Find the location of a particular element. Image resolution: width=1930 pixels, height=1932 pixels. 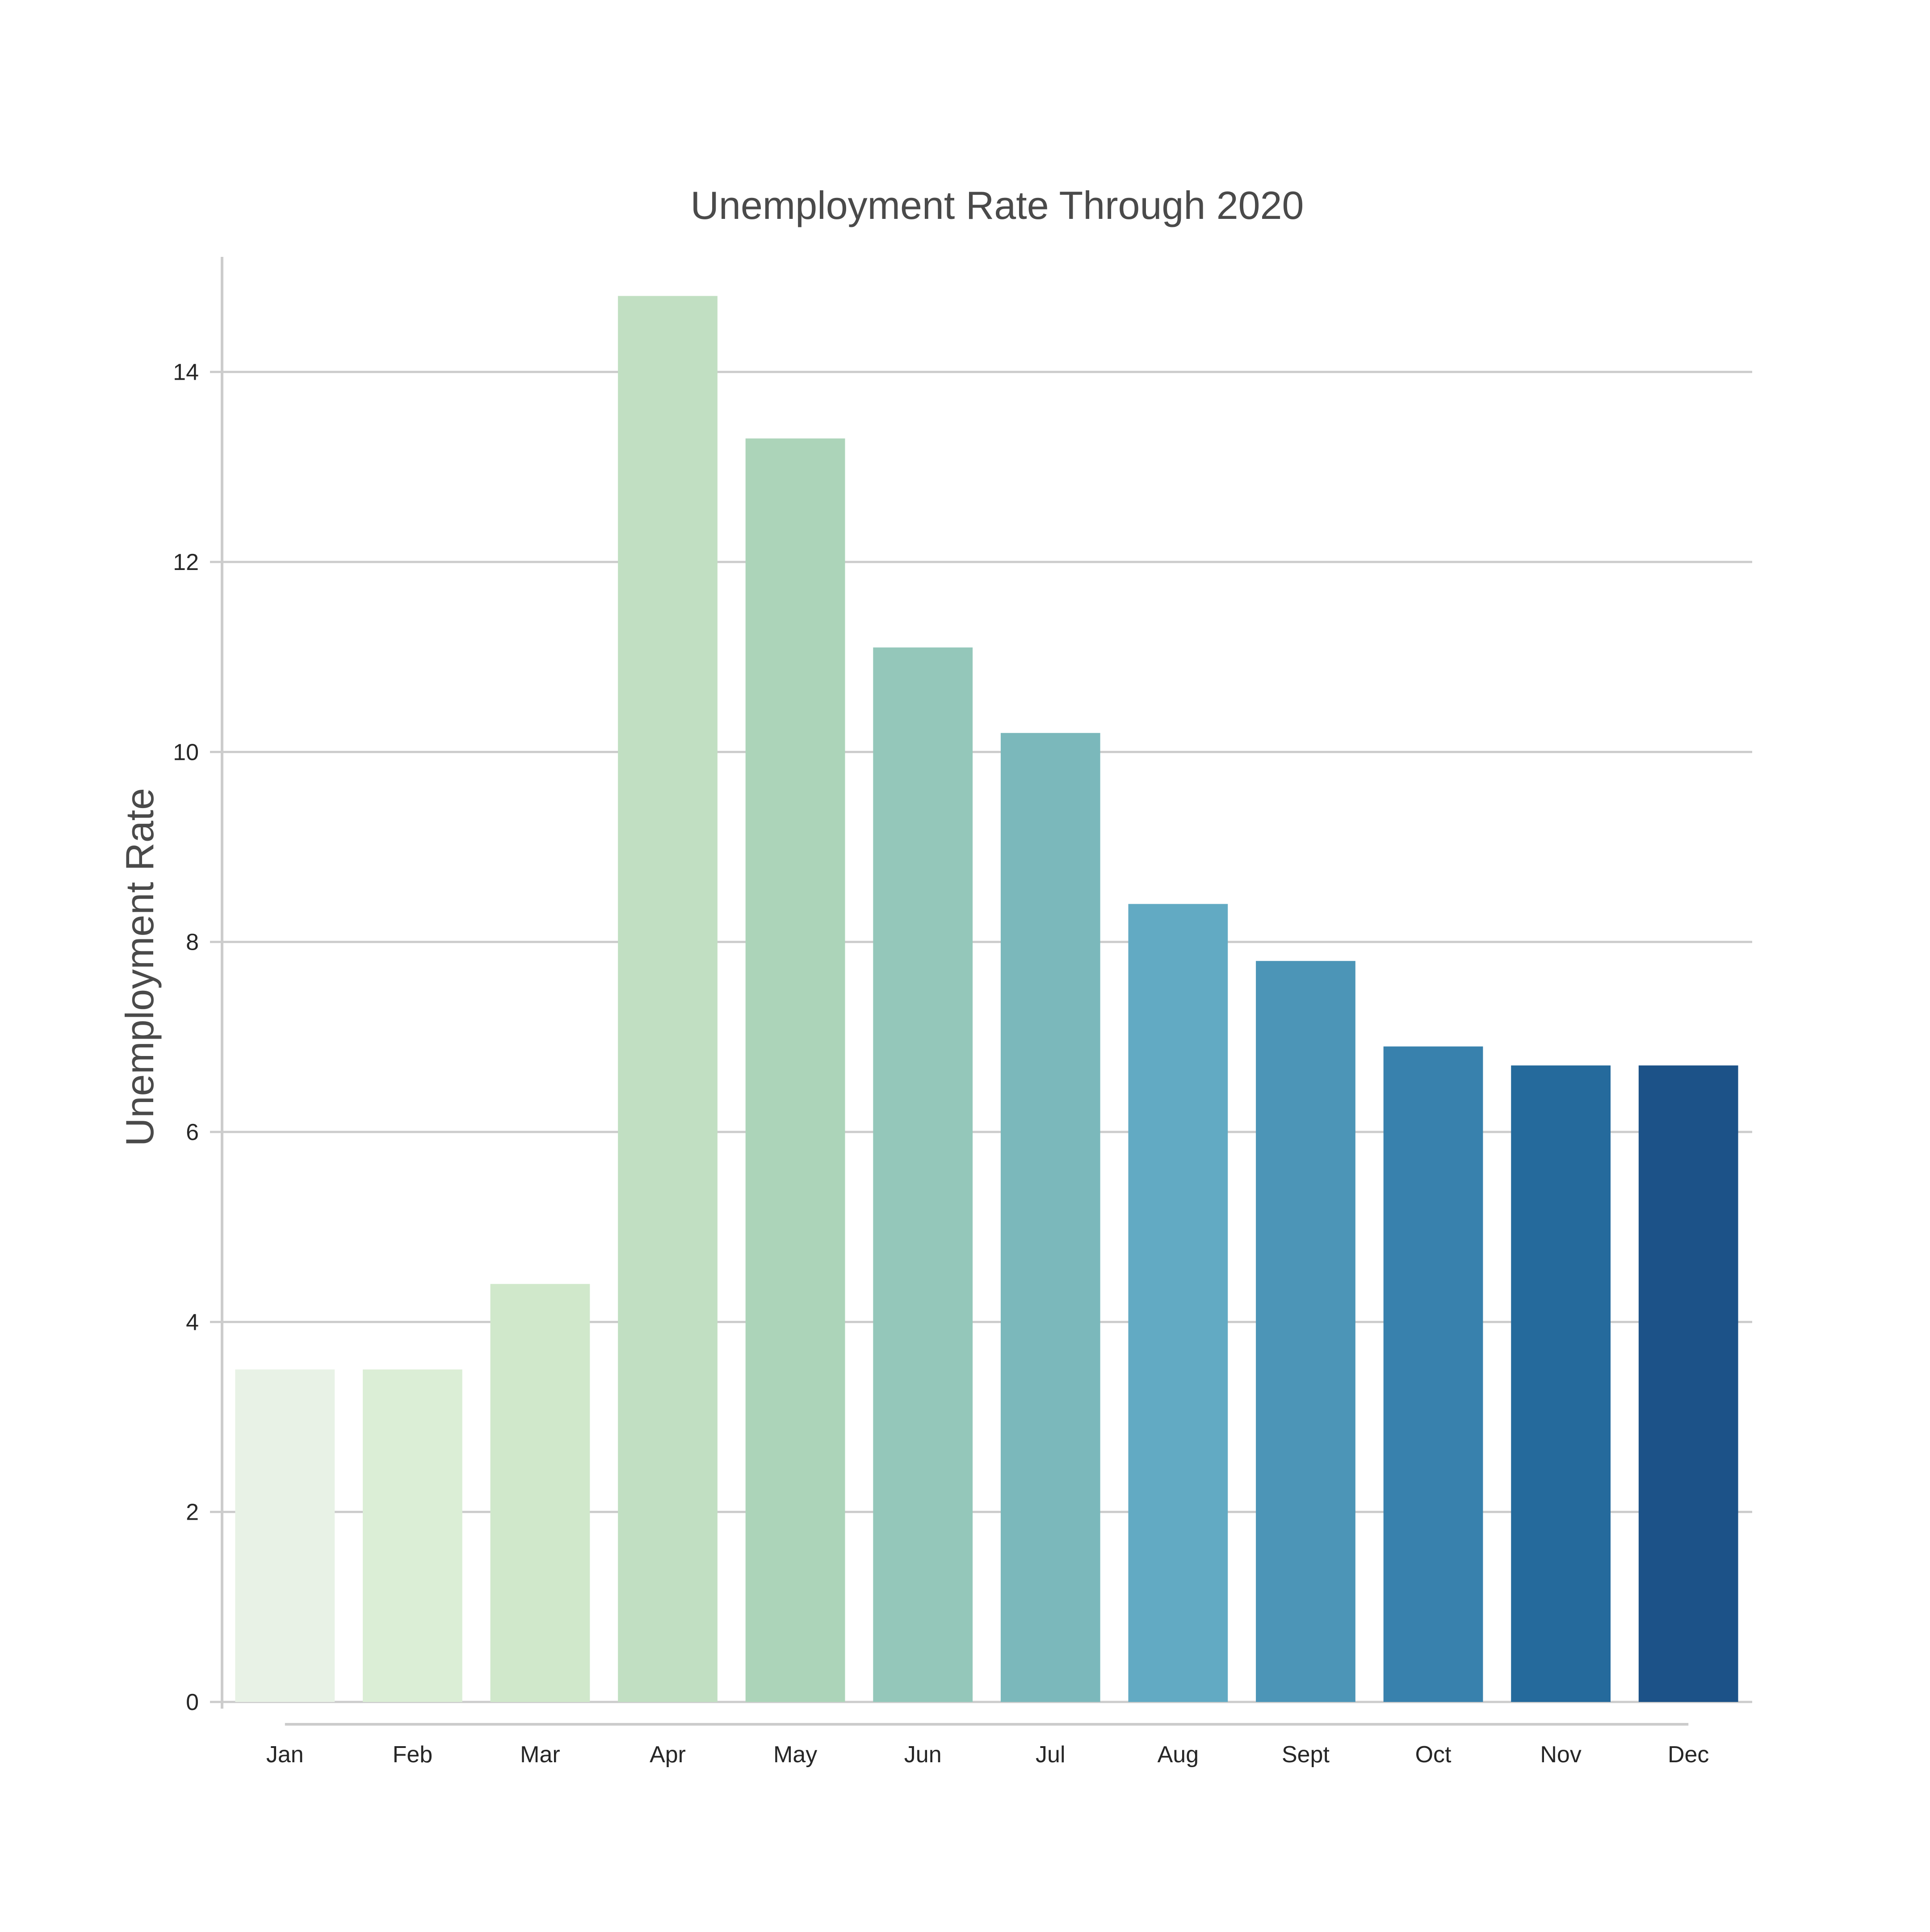

x-tick-label: Jan is located at coordinates (285, 1755).